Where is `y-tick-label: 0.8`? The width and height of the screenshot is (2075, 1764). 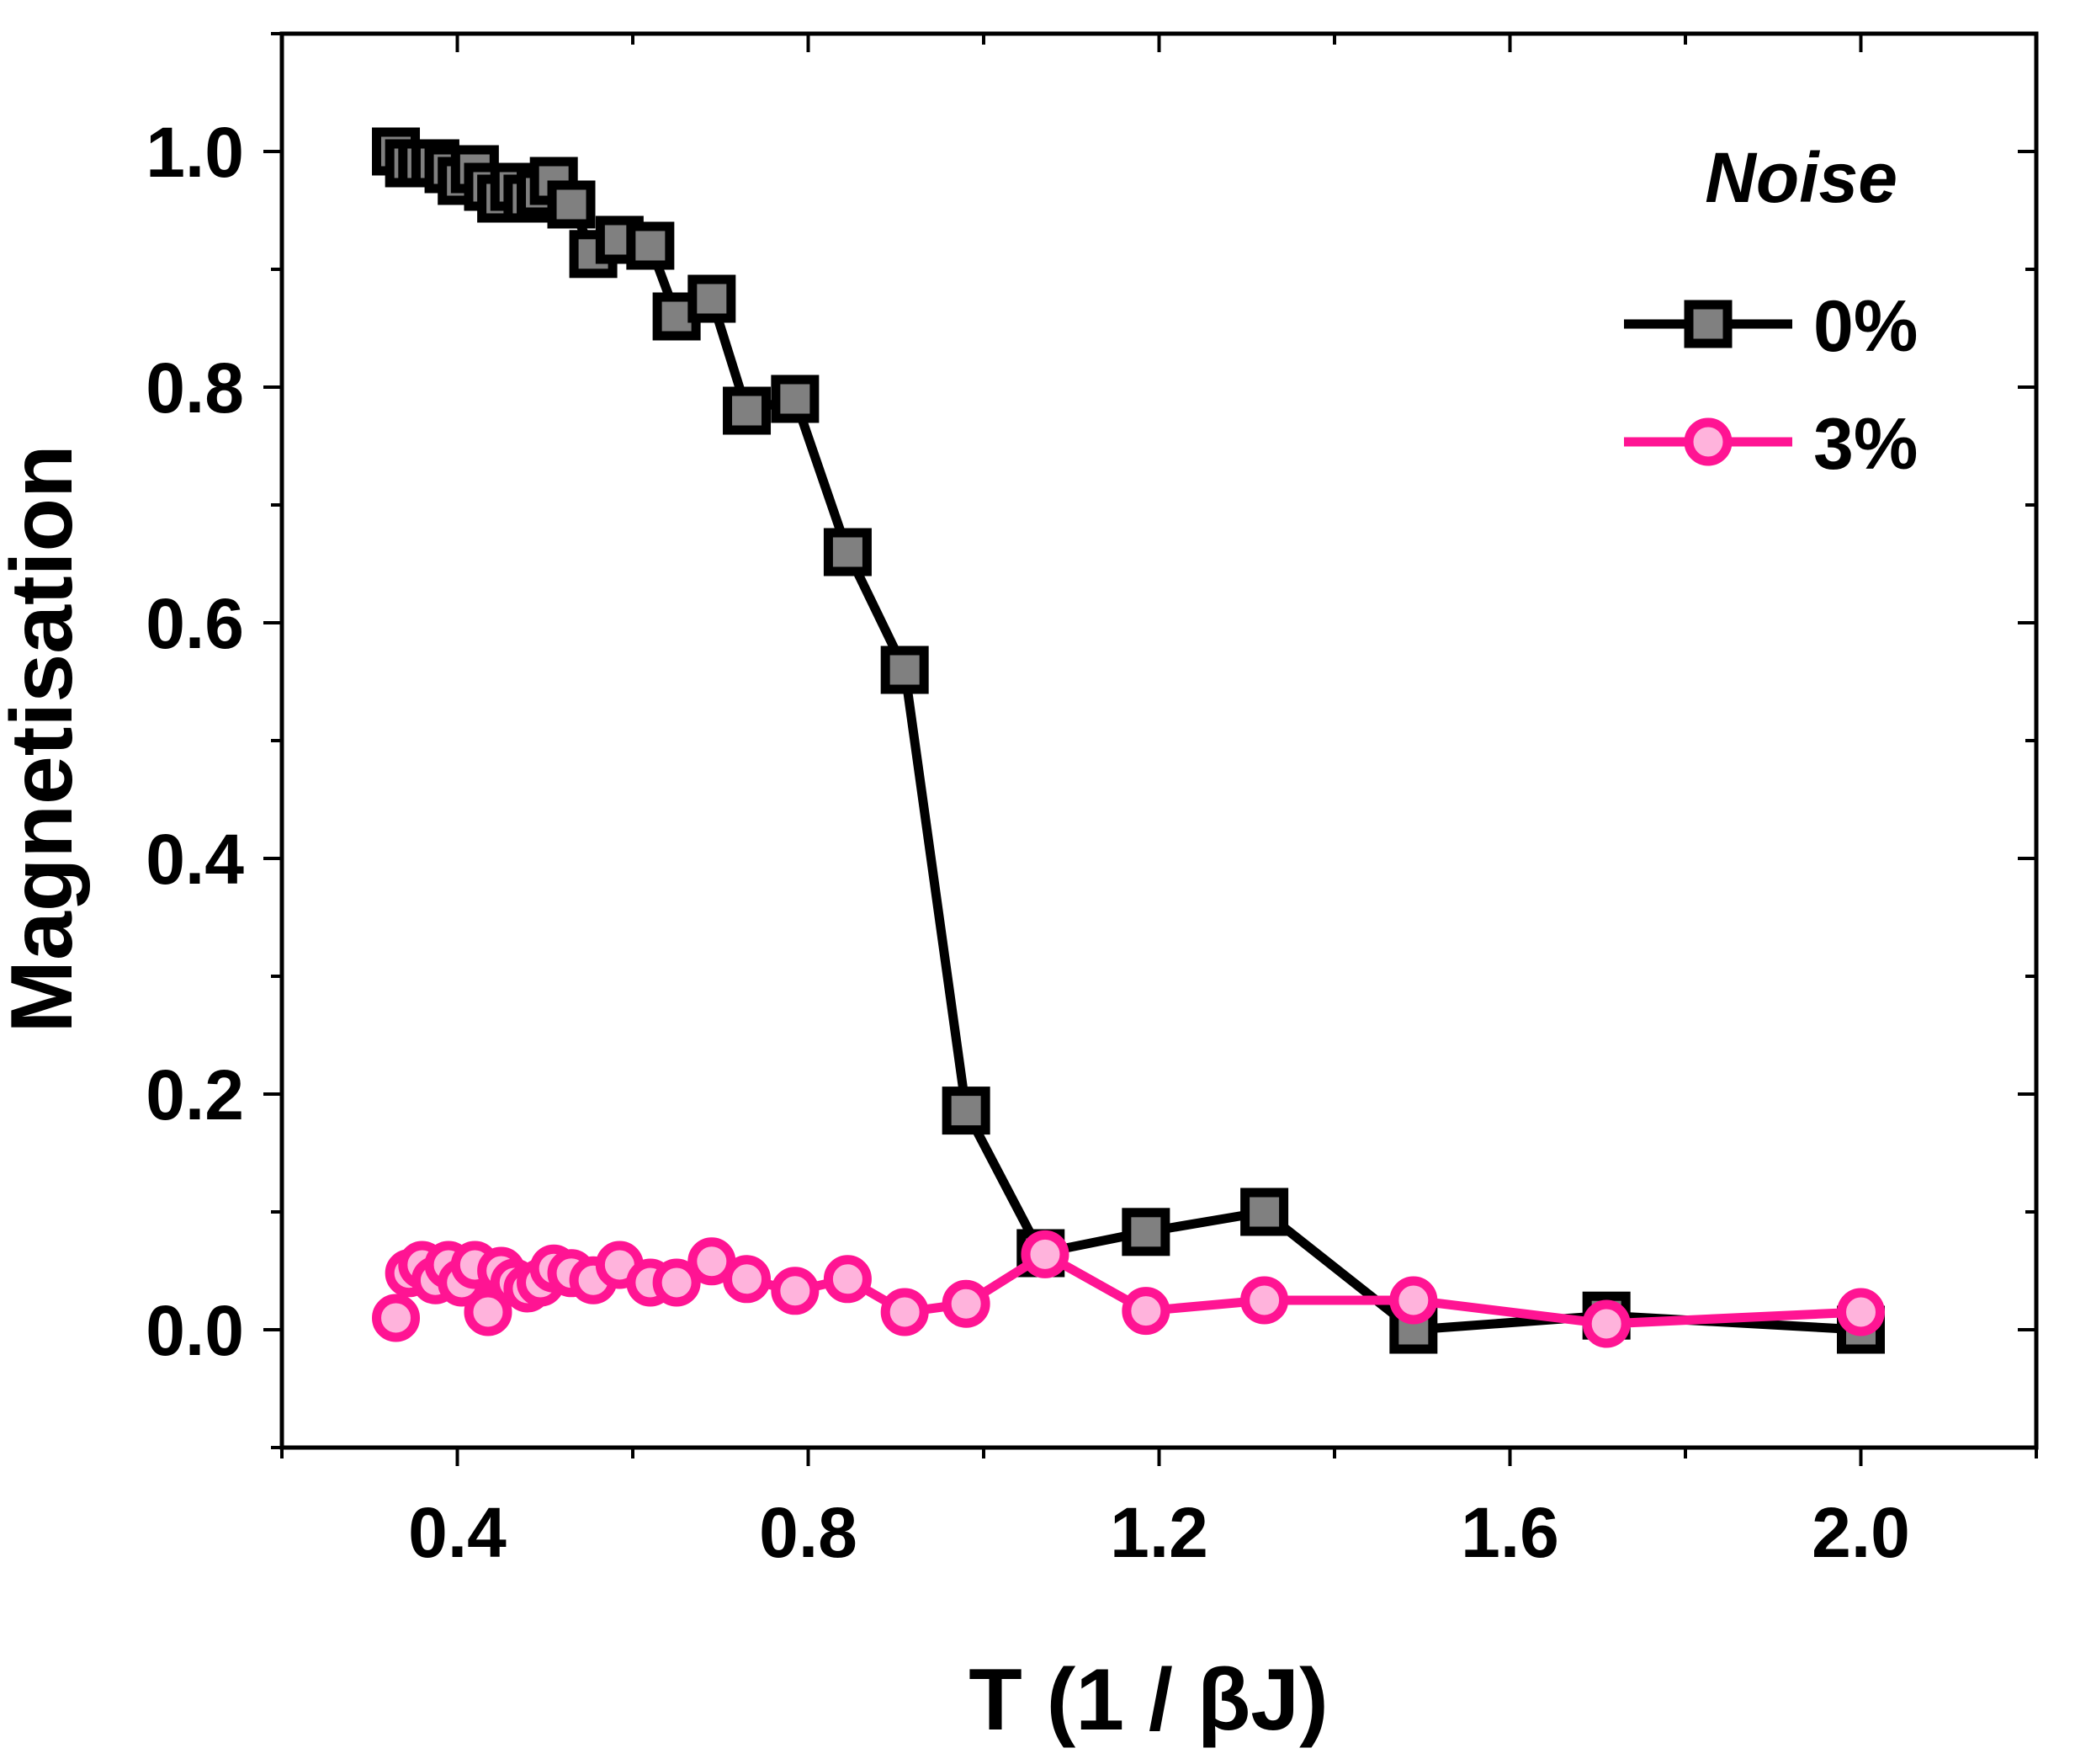
y-tick-label: 0.8 is located at coordinates (195, 388).